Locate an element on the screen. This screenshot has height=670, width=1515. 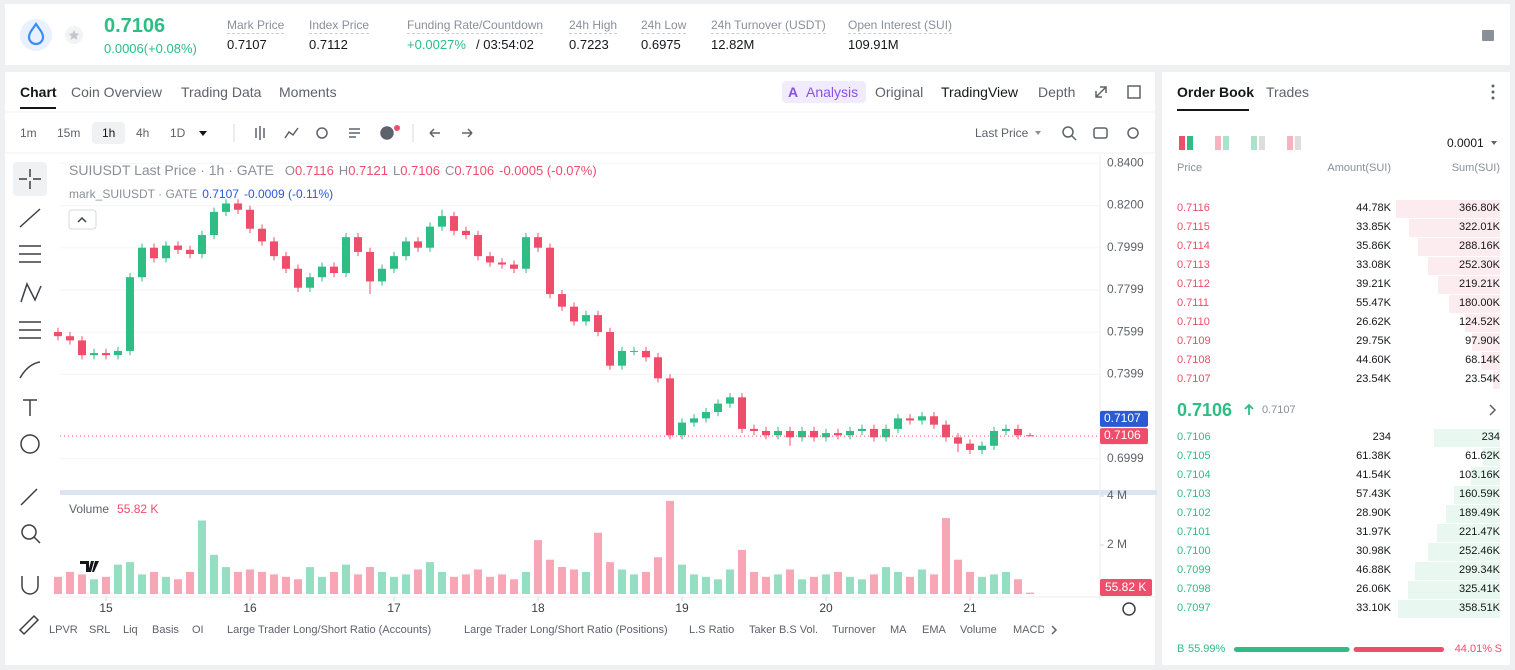
interval: 1m is located at coordinates (28, 133).